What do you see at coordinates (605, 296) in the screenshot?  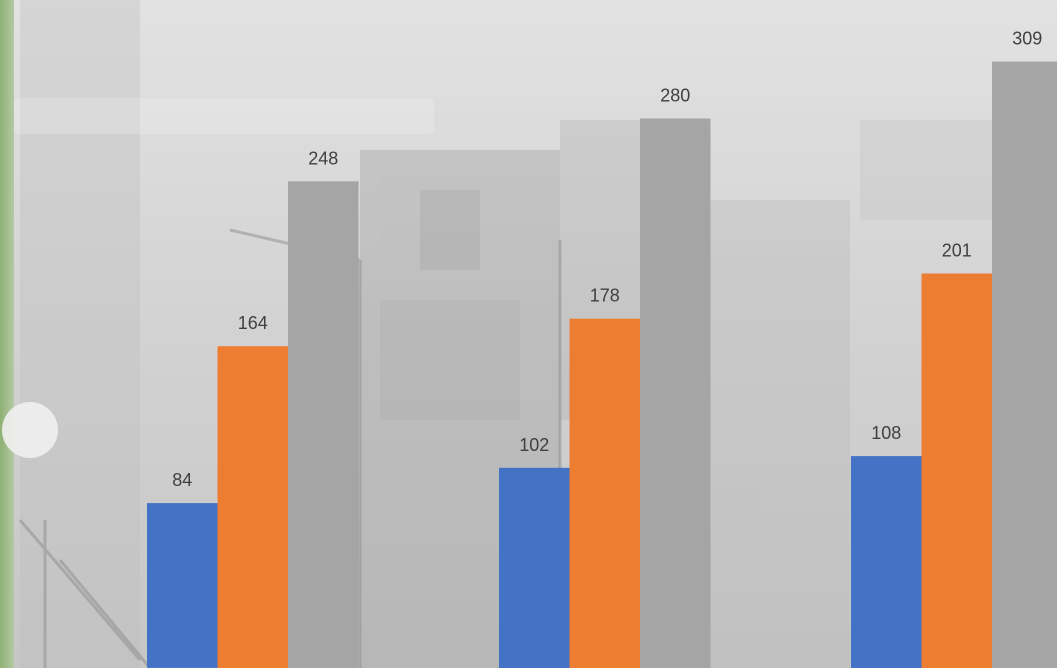 I see `data-label-series2-cat2: 178` at bounding box center [605, 296].